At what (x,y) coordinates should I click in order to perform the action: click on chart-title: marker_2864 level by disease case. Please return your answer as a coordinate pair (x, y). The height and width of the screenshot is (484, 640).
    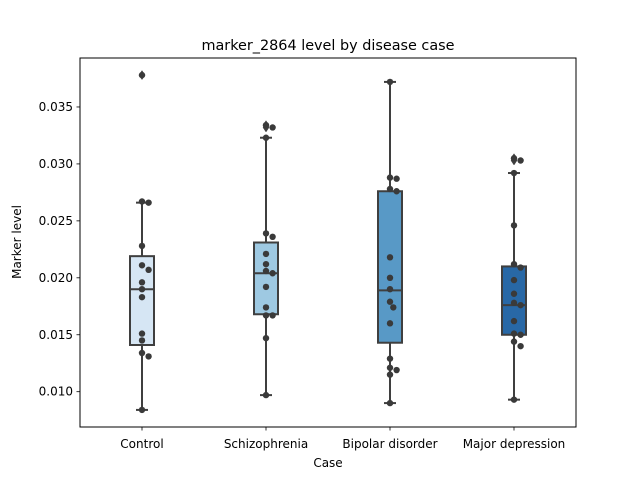
    Looking at the image, I should click on (327, 46).